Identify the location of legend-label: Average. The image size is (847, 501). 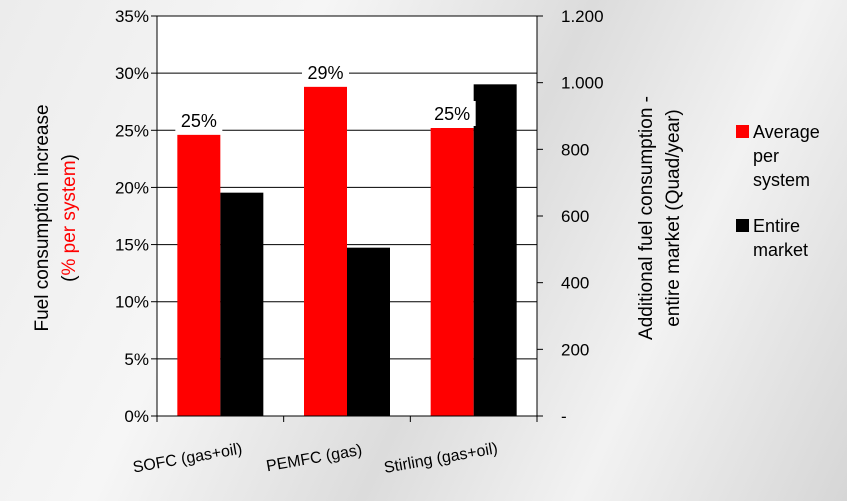
(786, 132).